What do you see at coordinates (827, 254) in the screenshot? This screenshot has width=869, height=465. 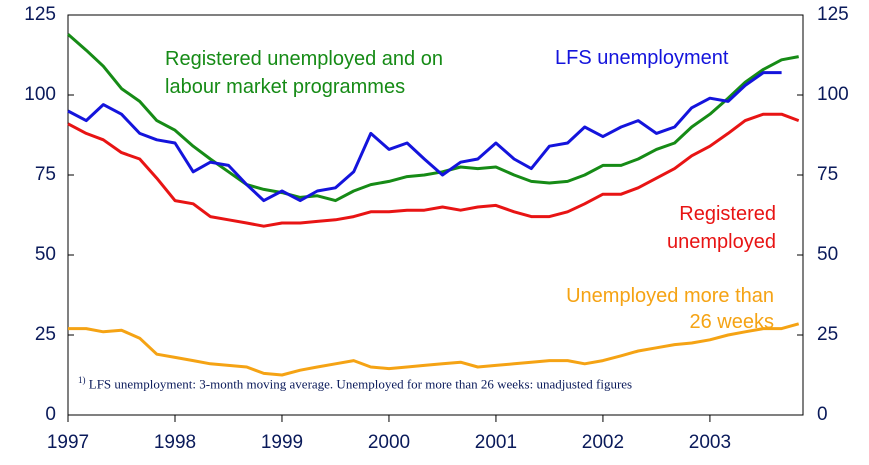 I see `y-tick-label-right: 50` at bounding box center [827, 254].